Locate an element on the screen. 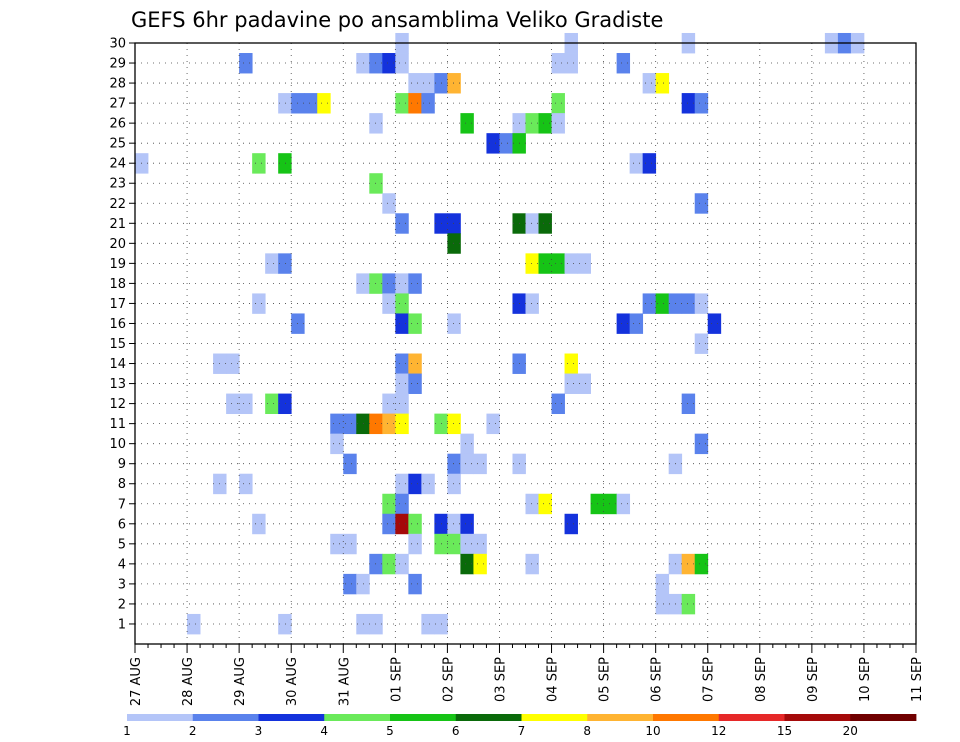 This screenshot has height=742, width=960. x-tick-label: 04 SEP is located at coordinates (553, 679).